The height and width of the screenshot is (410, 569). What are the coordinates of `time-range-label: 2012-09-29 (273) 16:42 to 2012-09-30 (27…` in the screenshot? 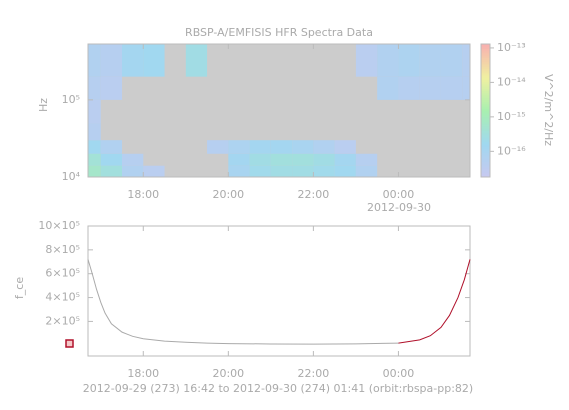 It's located at (278, 388).